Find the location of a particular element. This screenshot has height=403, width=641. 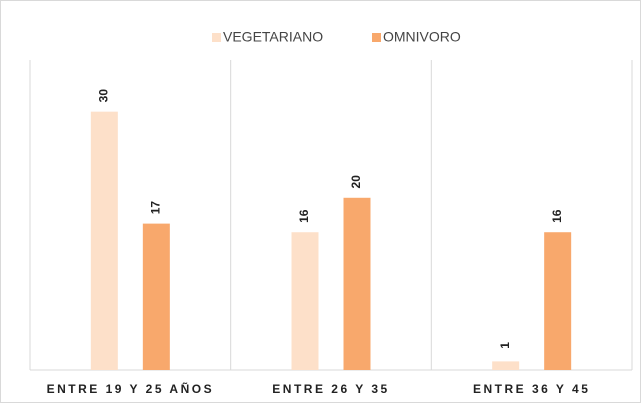

x-tick-label: ENTRE 26 Y 35 is located at coordinates (330, 389).